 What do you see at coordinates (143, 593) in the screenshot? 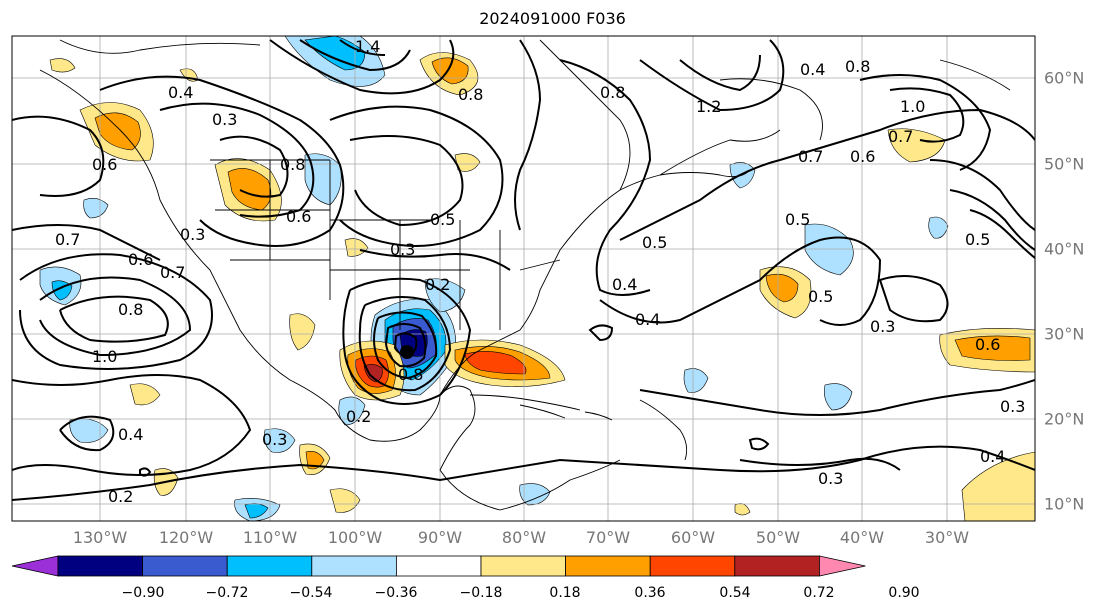
I see `colorbar-tick: −0.90` at bounding box center [143, 593].